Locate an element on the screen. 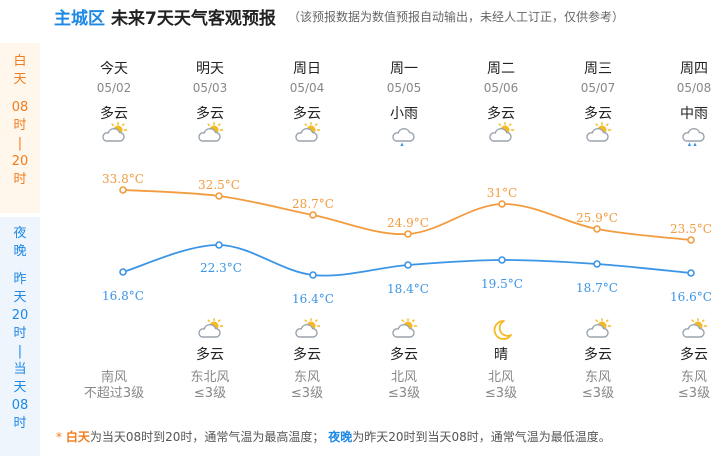 This screenshot has width=720, height=456. day-column: 周三 05/07 多云 多云 东风 ≤3级 is located at coordinates (598, 228).